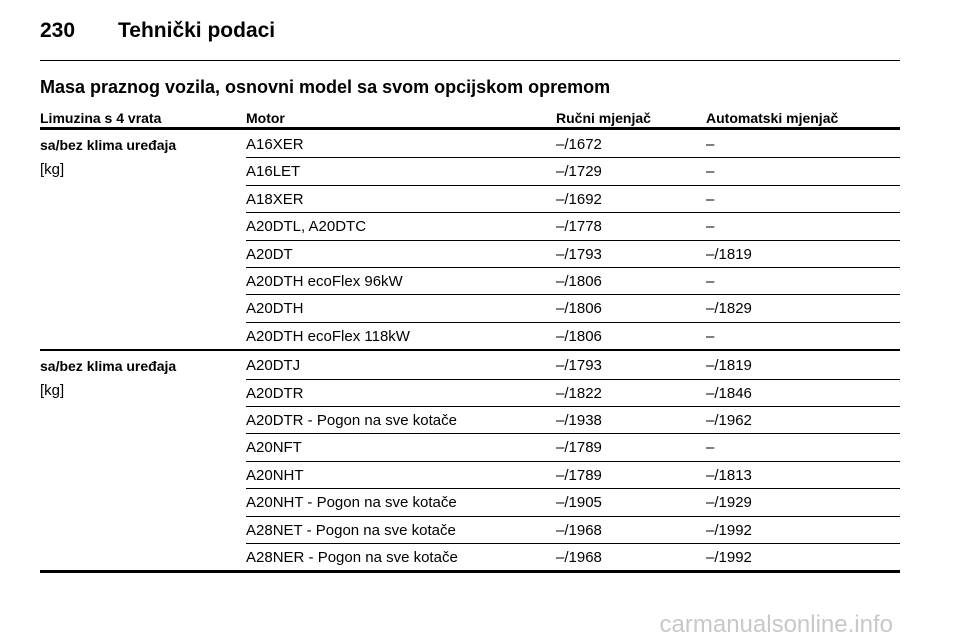 The image size is (960, 642). Describe the element at coordinates (58, 30) in the screenshot. I see `page-number: 230` at that location.